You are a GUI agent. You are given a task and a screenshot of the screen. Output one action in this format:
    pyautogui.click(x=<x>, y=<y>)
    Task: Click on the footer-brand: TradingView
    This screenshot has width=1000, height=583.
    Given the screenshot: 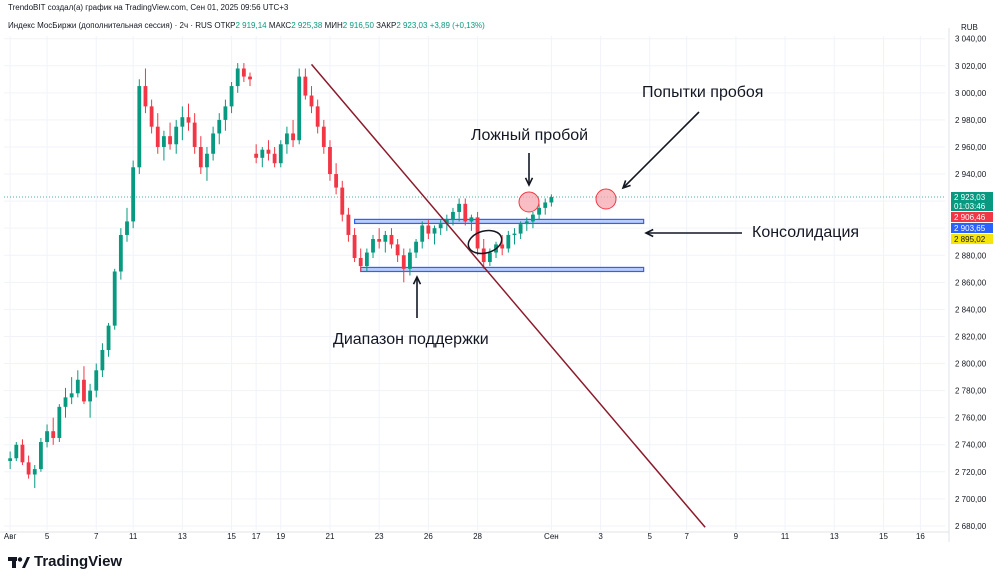 What is the action you would take?
    pyautogui.click(x=65, y=561)
    